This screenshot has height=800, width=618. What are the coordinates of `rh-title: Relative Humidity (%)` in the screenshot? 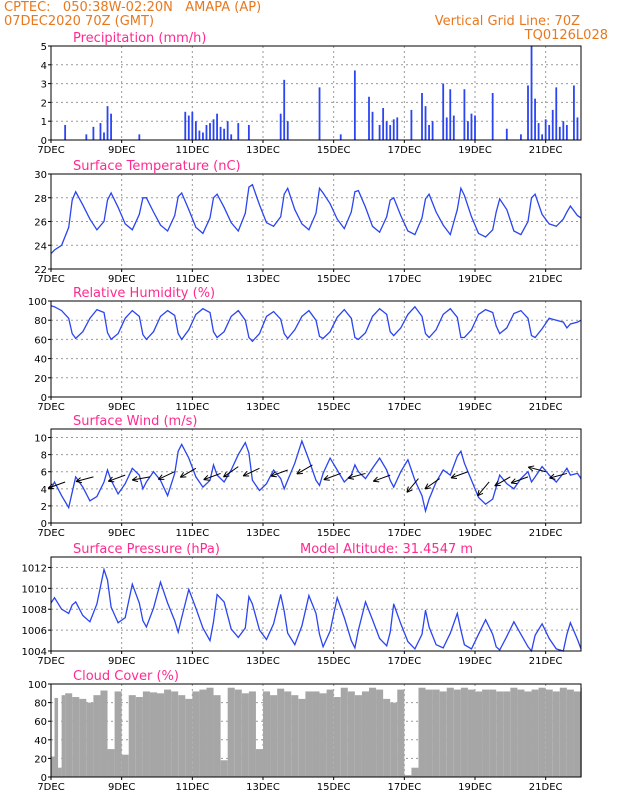 It's located at (144, 293).